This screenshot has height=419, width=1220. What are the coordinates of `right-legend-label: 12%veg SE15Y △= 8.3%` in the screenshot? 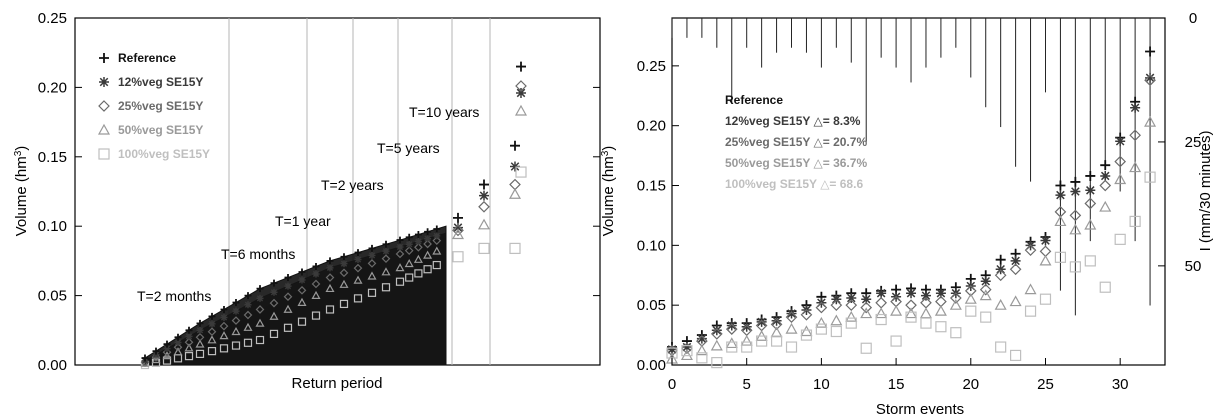 It's located at (793, 121).